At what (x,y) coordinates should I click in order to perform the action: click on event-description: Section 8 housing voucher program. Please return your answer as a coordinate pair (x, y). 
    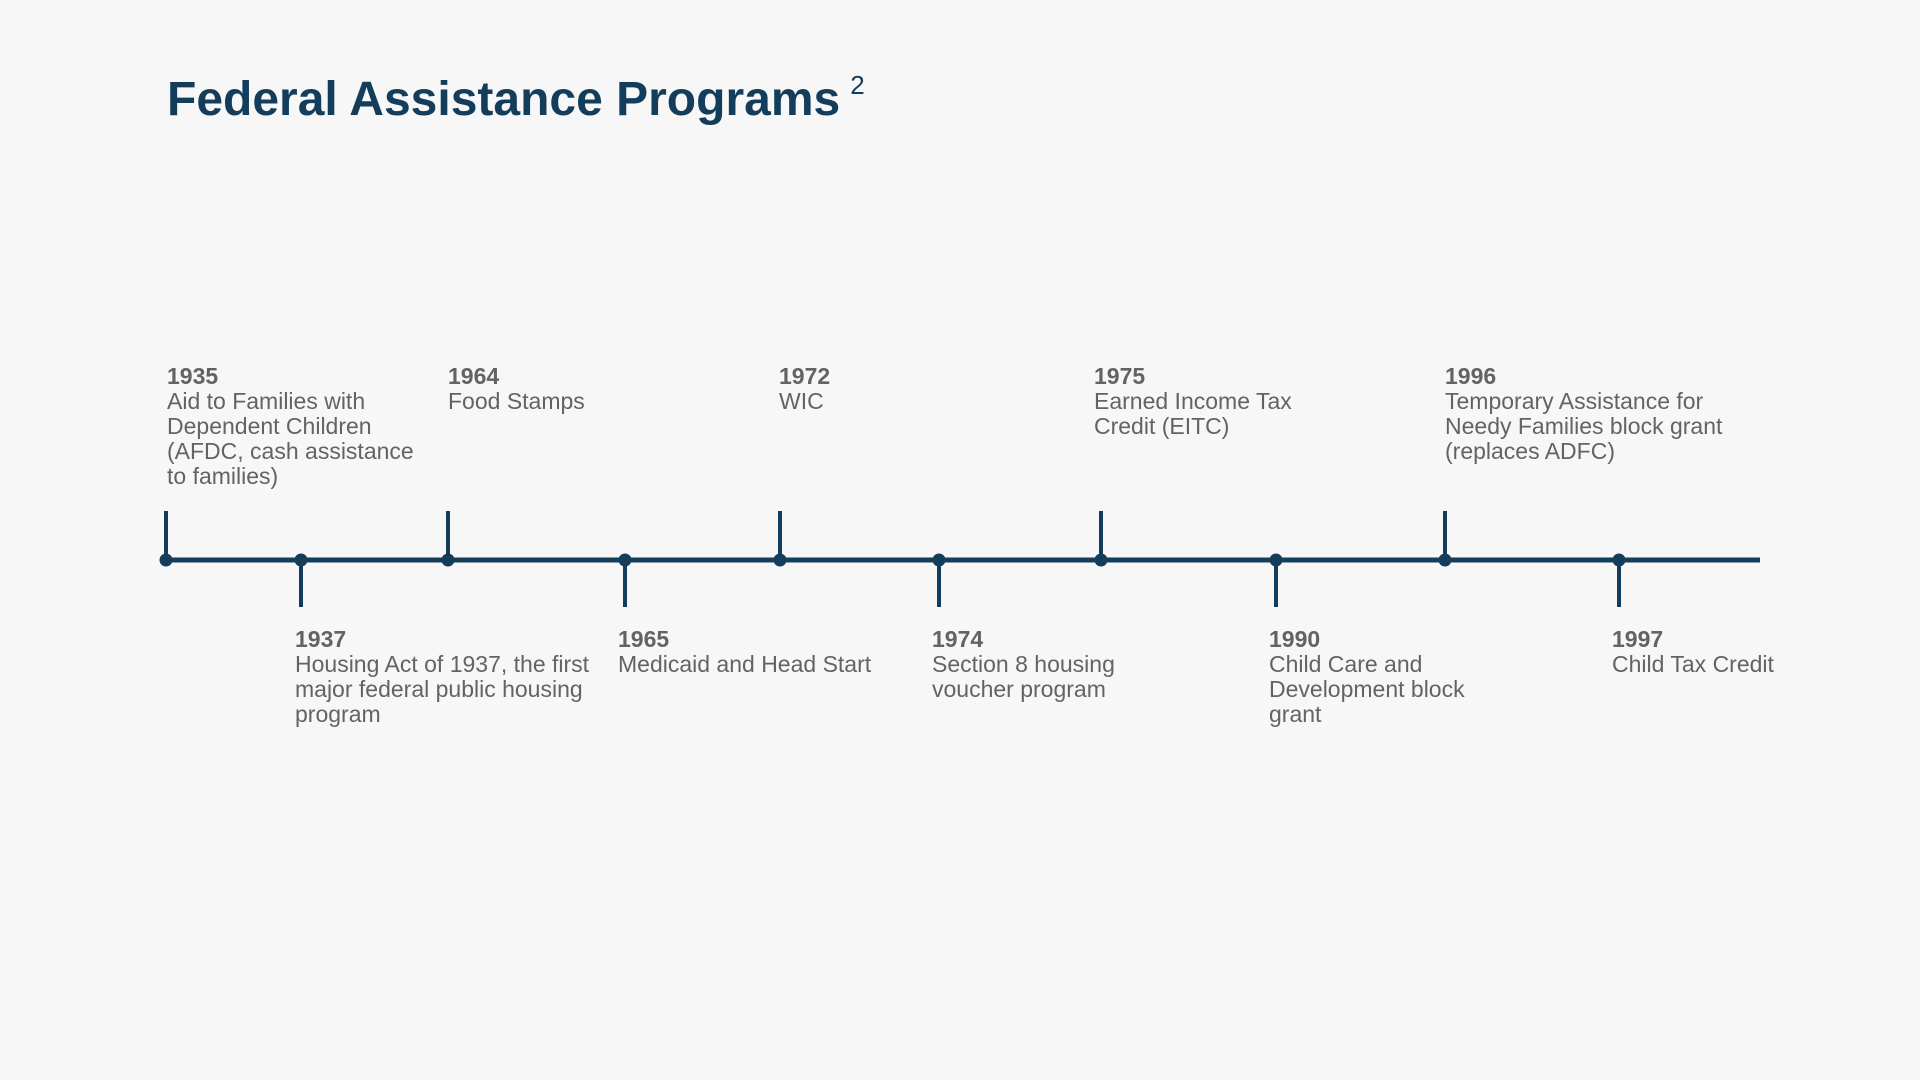
    Looking at the image, I should click on (1023, 676).